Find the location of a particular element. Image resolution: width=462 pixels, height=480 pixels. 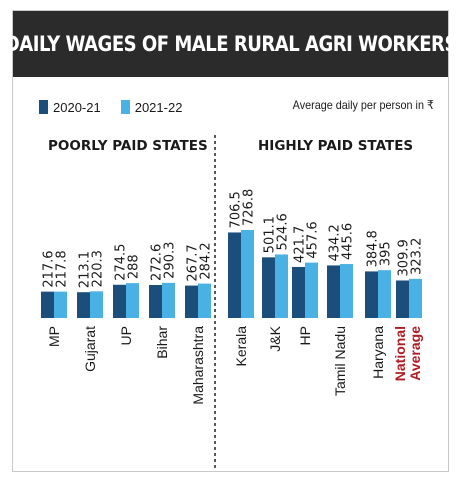

category-label-j-k: J&K is located at coordinates (275, 338).